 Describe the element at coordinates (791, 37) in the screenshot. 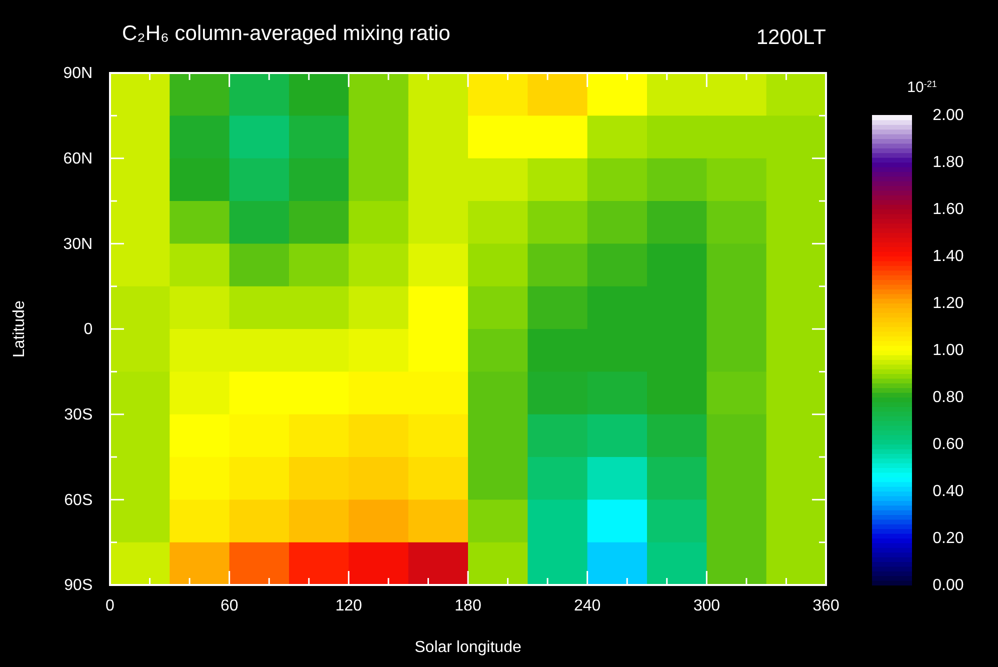

I see `chart-subtitle: 1200LT` at that location.